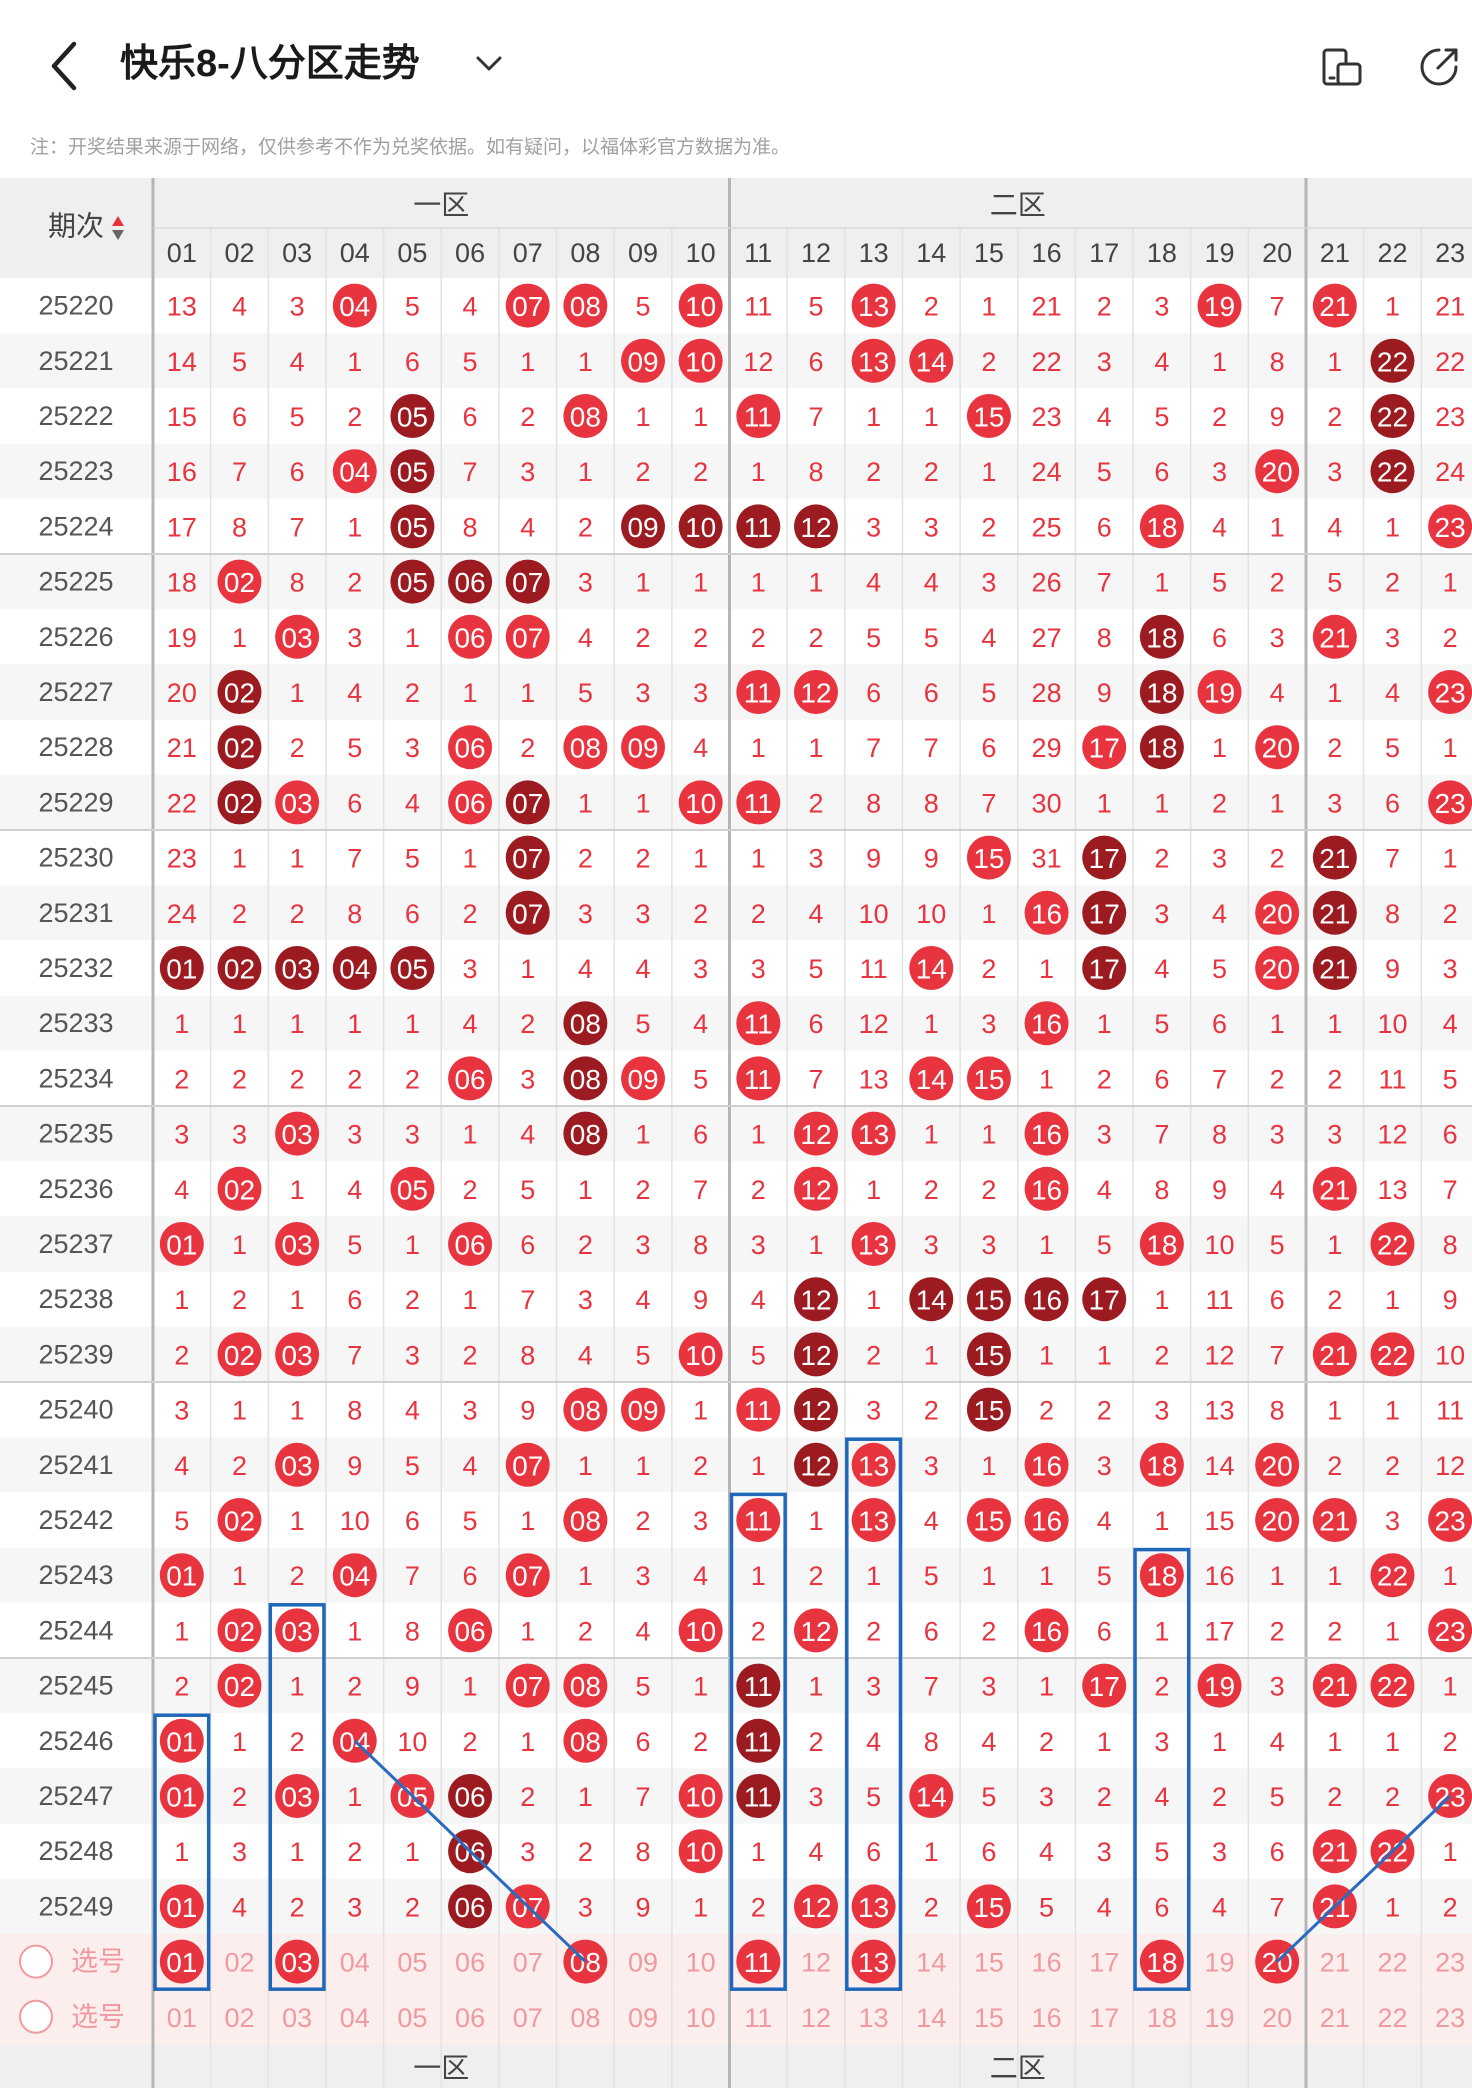  I want to click on select-number: 11, so click(758, 2018).